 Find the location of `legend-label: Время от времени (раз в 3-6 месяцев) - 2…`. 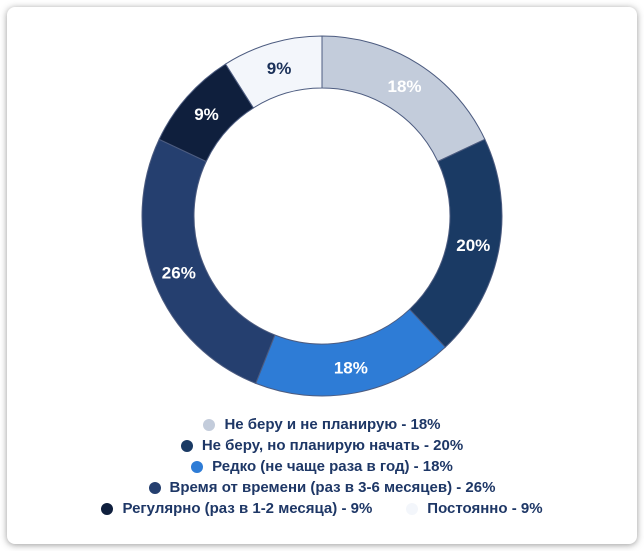

legend-label: Время от времени (раз в 3-6 месяцев) - 2… is located at coordinates (332, 487).